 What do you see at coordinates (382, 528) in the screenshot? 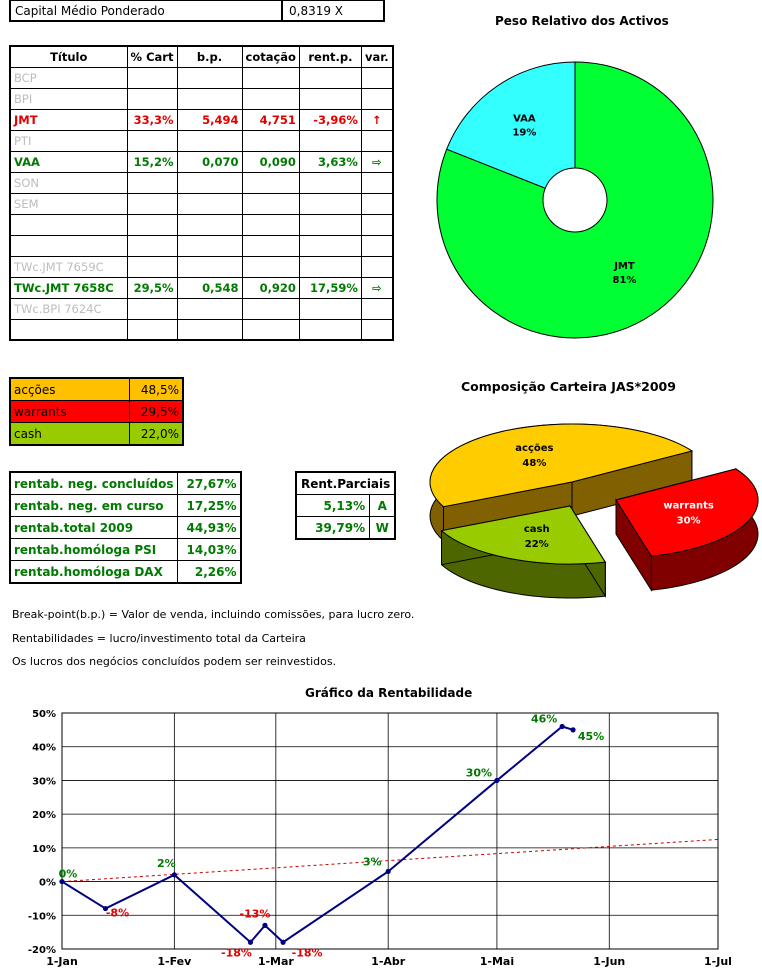
I see `rent-parciais-tag: W` at bounding box center [382, 528].